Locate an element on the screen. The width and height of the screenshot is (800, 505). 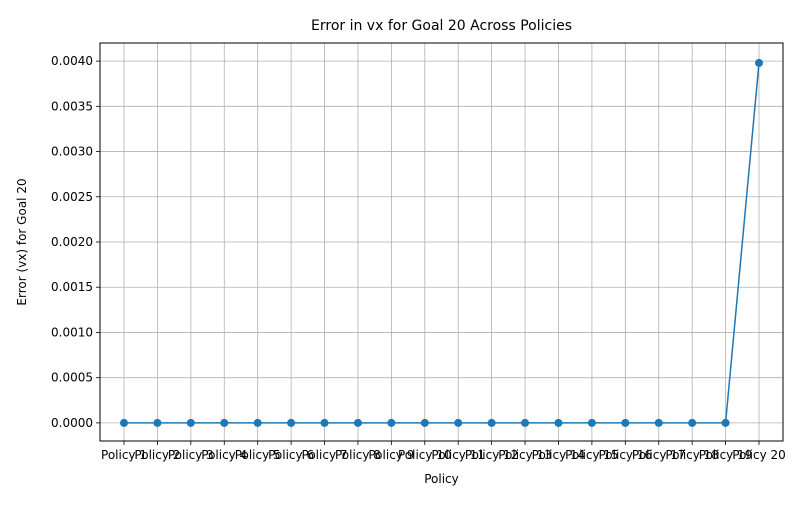
y-tick-label: 0.0015 is located at coordinates (72, 287).